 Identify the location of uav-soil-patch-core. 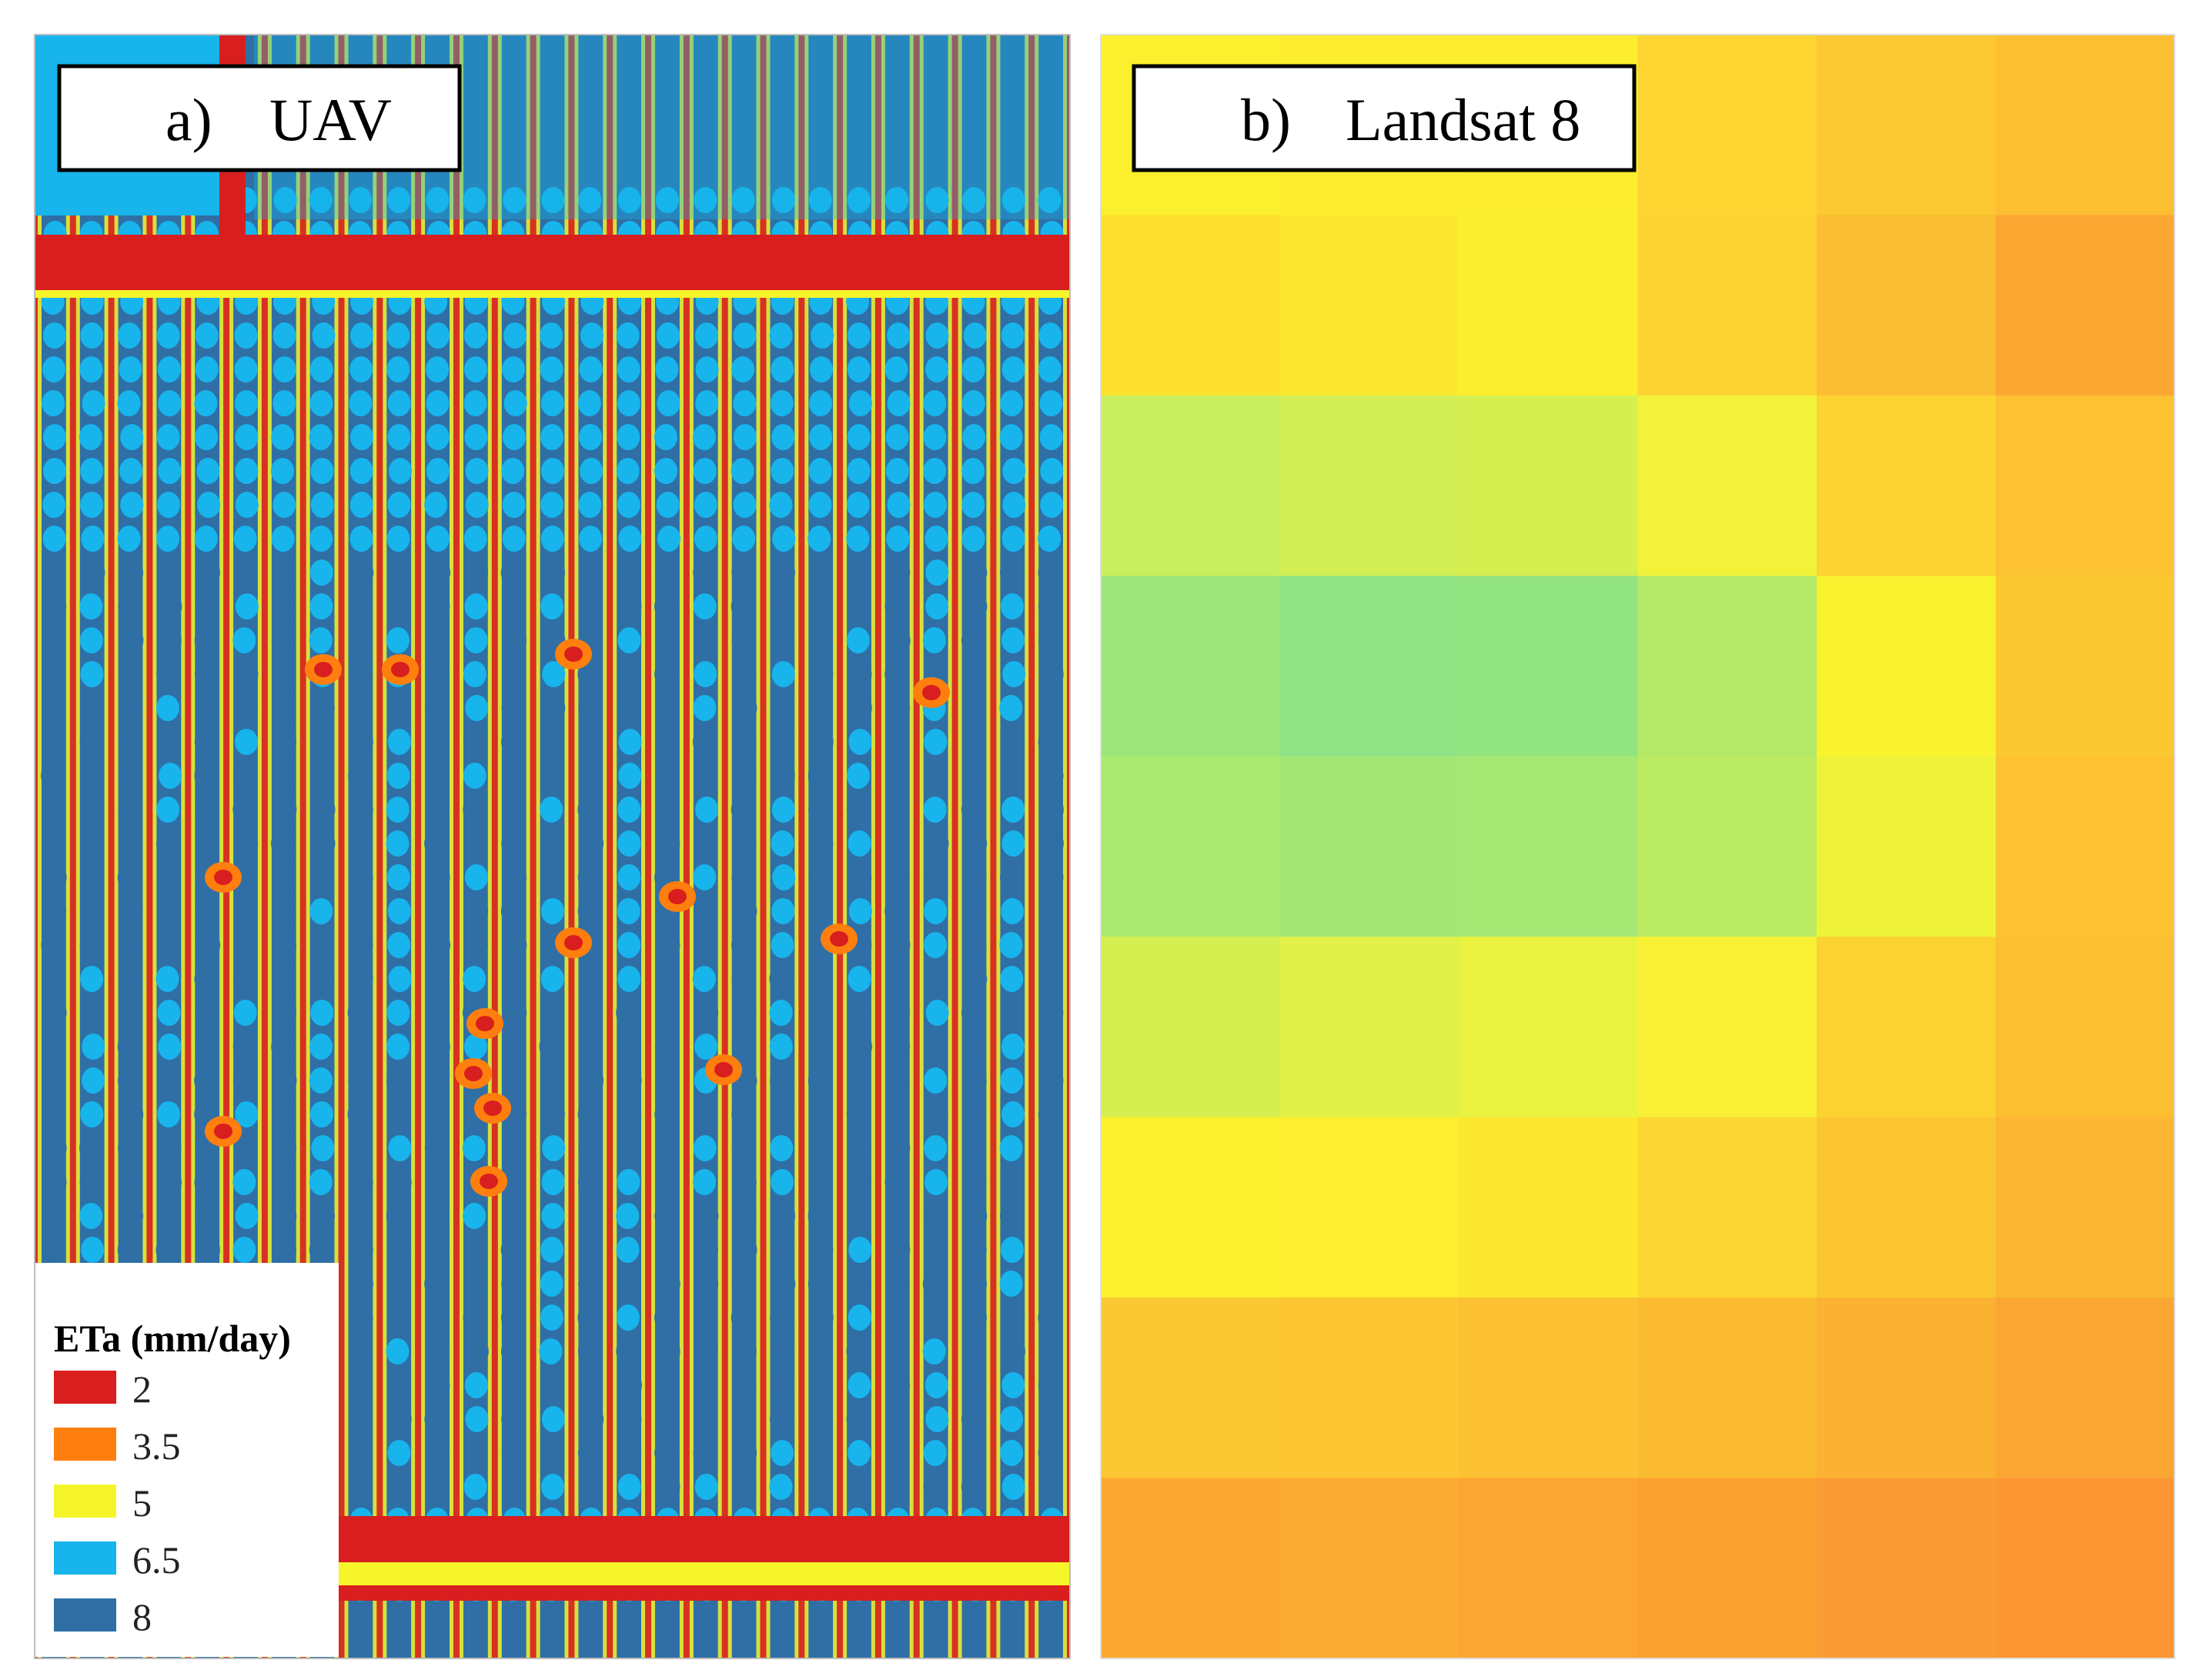
(474, 1074).